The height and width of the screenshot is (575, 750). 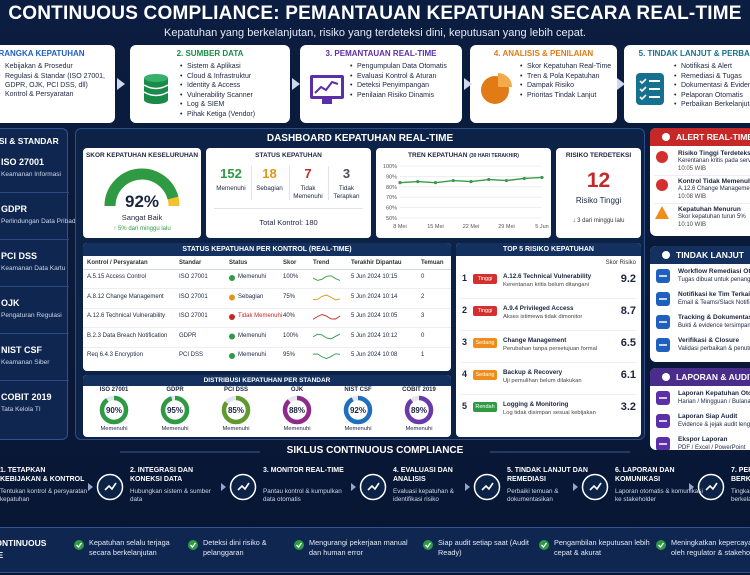 I want to click on column-header: Skor, so click(x=290, y=263).